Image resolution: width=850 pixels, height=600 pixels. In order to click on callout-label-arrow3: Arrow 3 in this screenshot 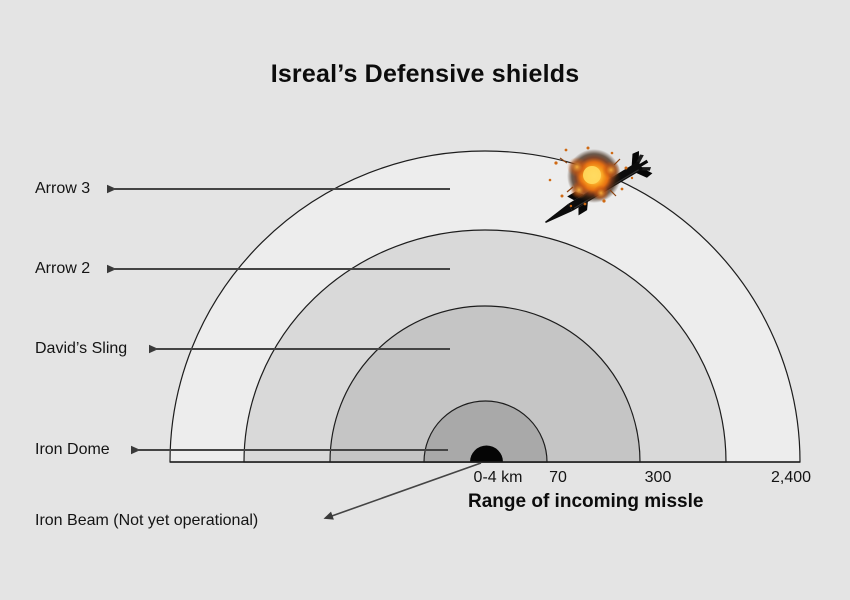, I will do `click(63, 188)`.